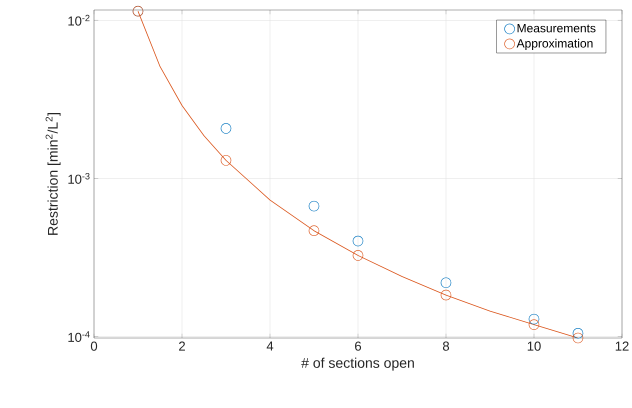 This screenshot has height=408, width=632. Describe the element at coordinates (534, 346) in the screenshot. I see `x-tick-label: 10` at that location.